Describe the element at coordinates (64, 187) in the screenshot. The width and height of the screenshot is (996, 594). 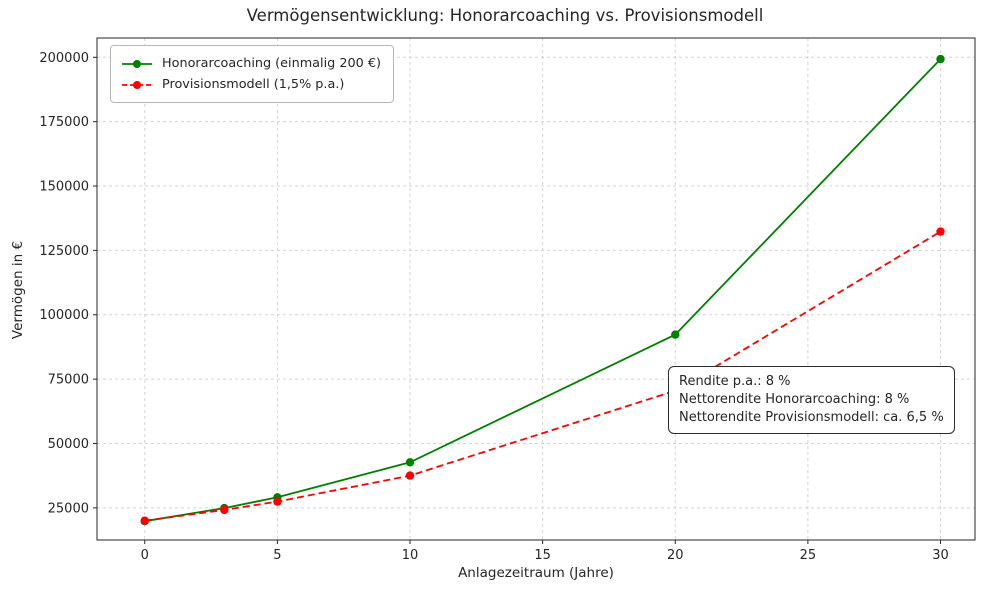
I see `y-tick-label: 150000` at that location.